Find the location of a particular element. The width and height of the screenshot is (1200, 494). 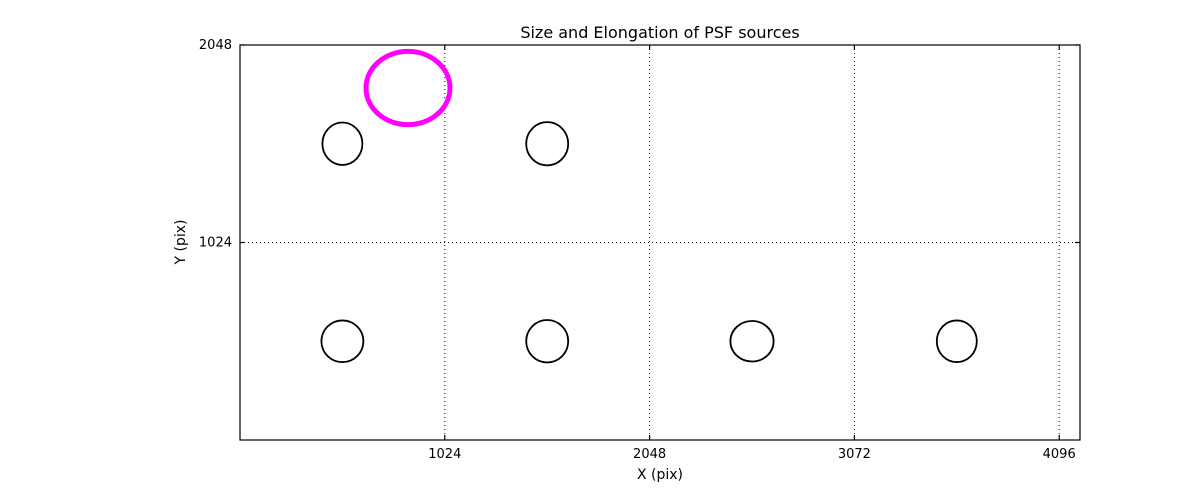

x-axis-label: X (pix) is located at coordinates (660, 475).